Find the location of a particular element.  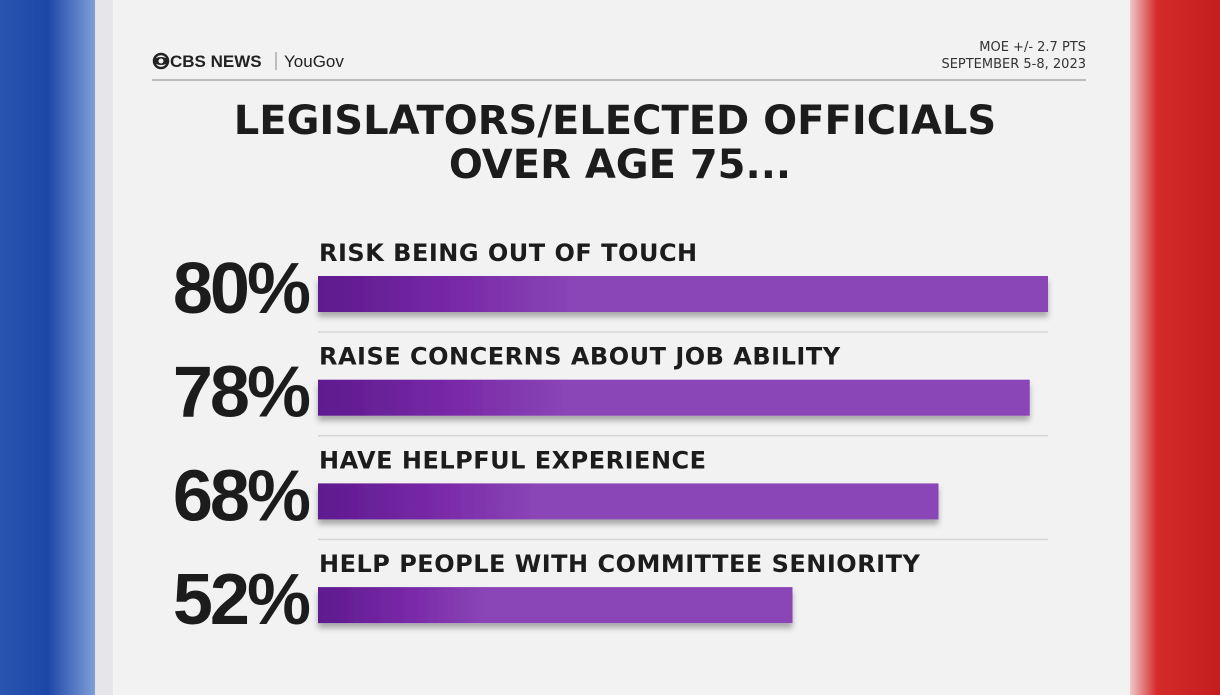

logo: CBS NEWS YouGov is located at coordinates (248, 61).